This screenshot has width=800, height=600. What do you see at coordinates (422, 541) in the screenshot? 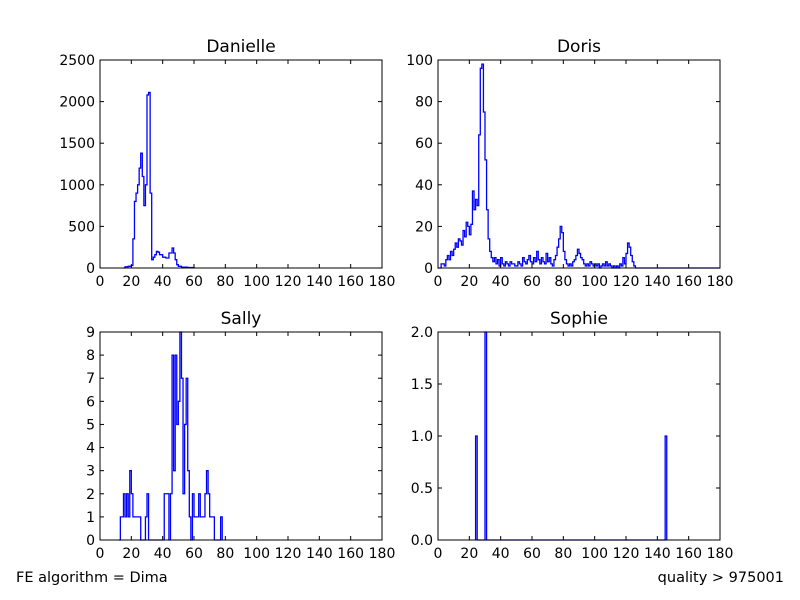
I see `y-tick-label: 0.0` at bounding box center [422, 541].